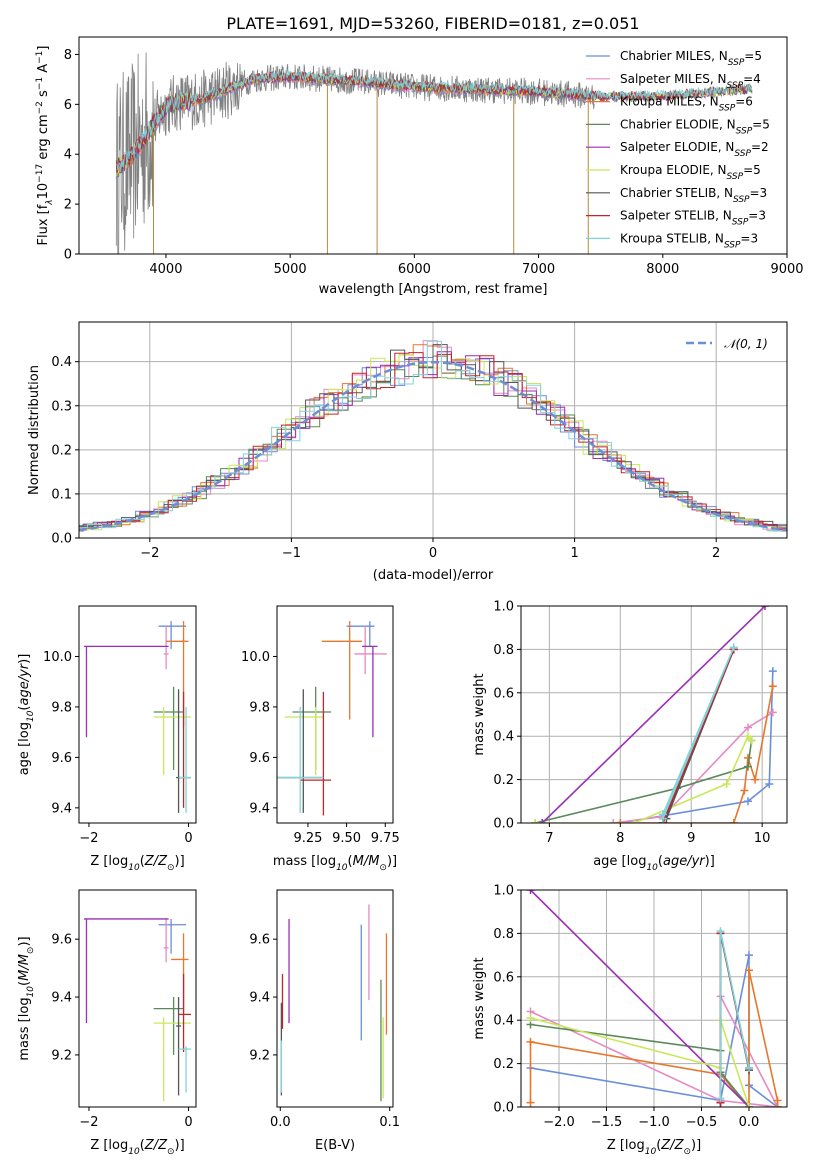  I want to click on mass-vs-Z-plot-area, so click(137, 1010).